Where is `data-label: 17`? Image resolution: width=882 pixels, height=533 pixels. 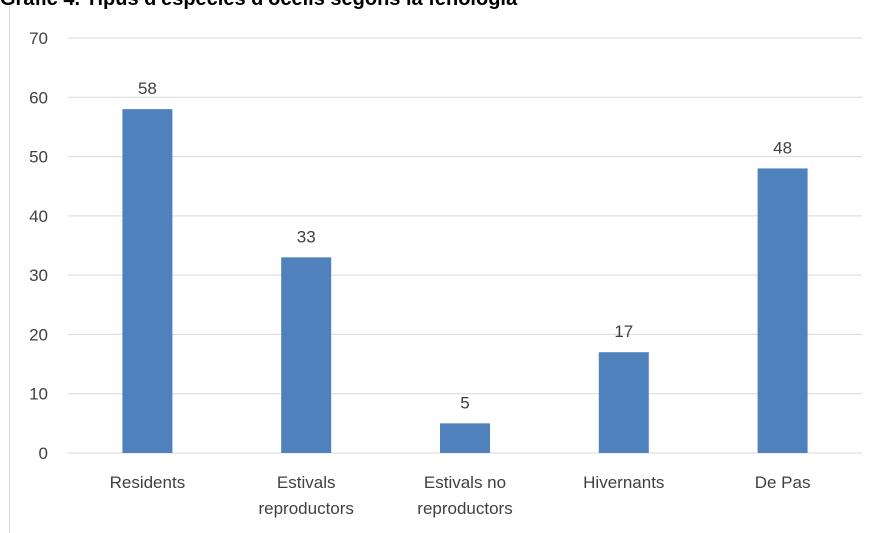
data-label: 17 is located at coordinates (623, 331).